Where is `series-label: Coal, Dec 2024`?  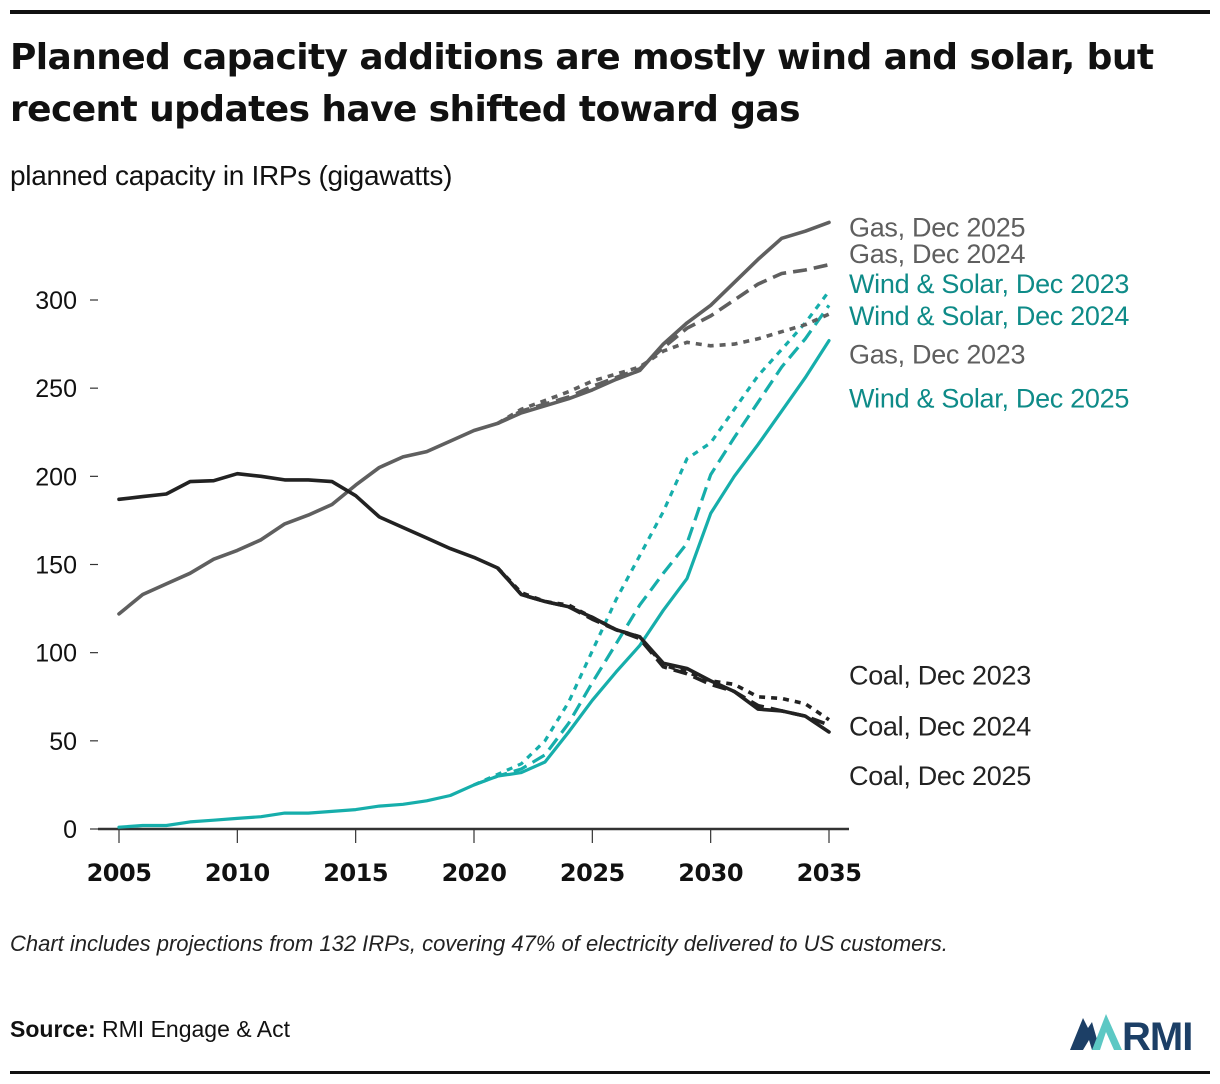 series-label: Coal, Dec 2024 is located at coordinates (940, 727).